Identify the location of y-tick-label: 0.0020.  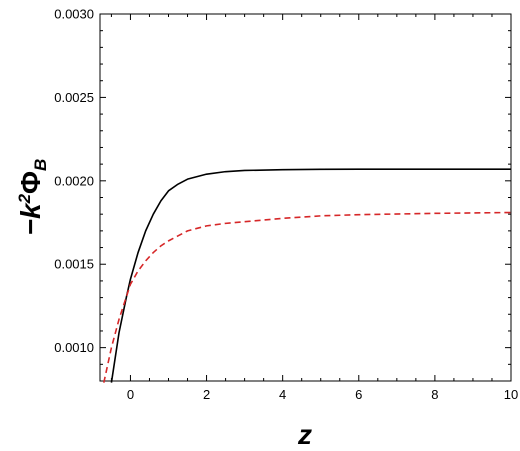
(74, 180).